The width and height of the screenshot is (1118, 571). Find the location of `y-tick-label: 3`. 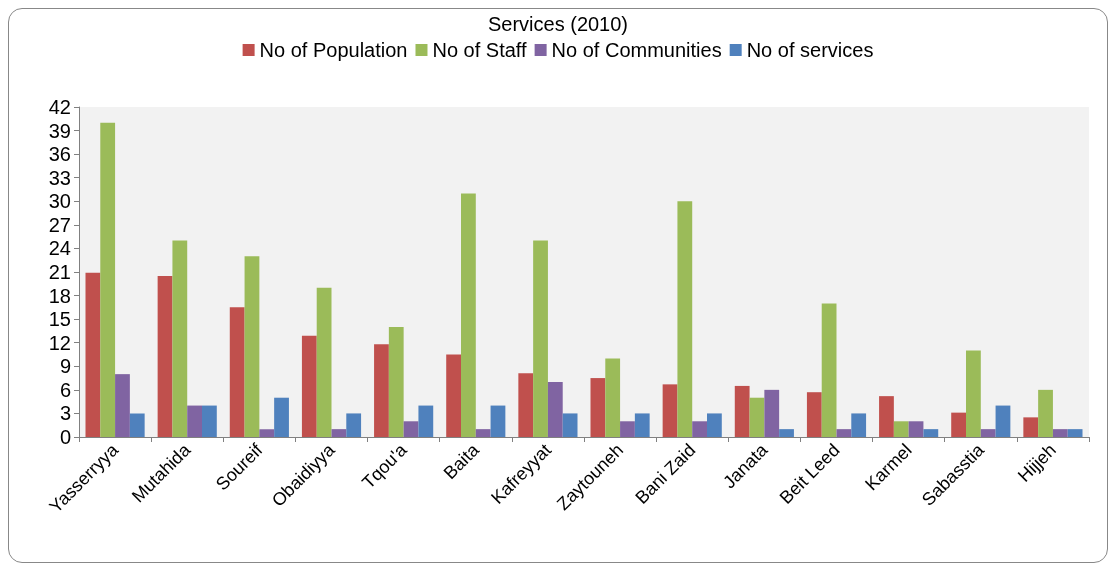

y-tick-label: 3 is located at coordinates (65, 413).